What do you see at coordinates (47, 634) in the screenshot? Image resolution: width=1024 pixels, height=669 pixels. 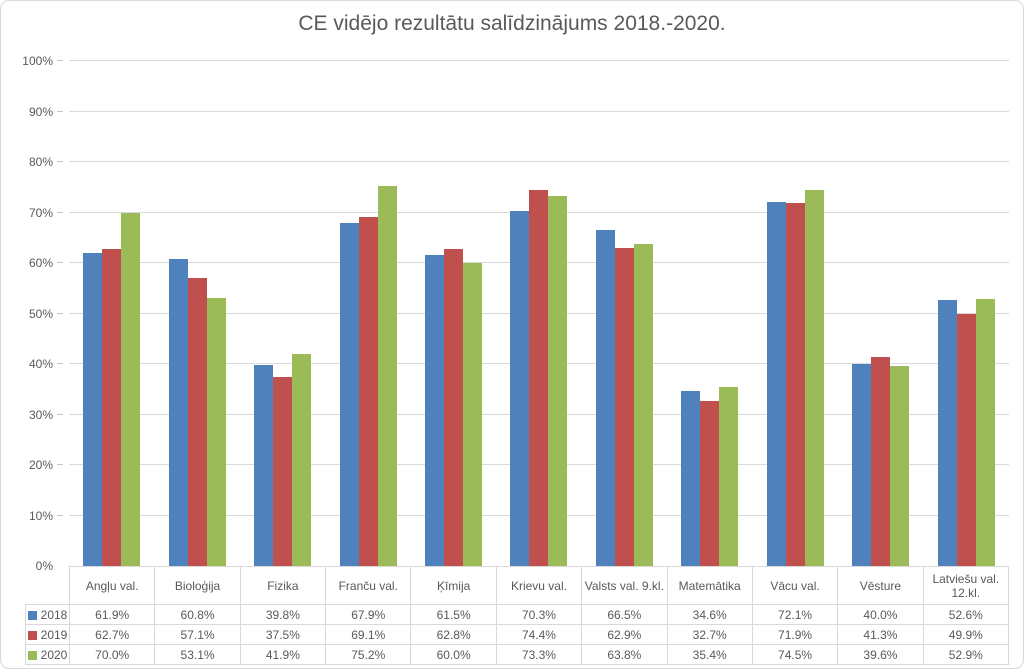 I see `legend-cell: 2019` at bounding box center [47, 634].